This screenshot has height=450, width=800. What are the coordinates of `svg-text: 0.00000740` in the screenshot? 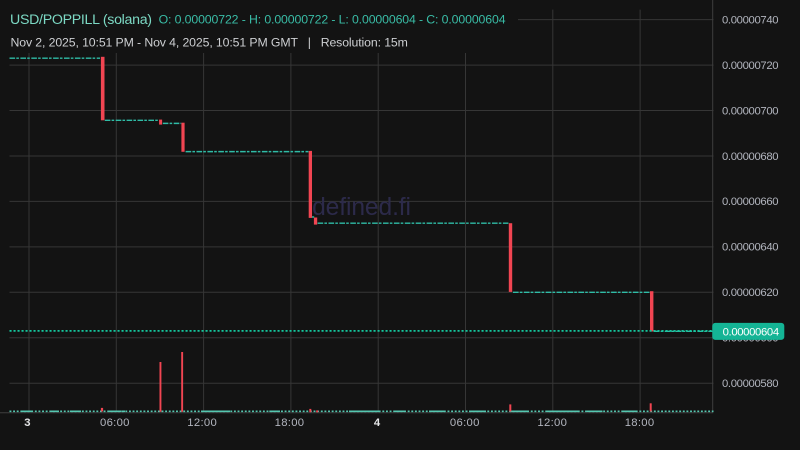 It's located at (750, 20).